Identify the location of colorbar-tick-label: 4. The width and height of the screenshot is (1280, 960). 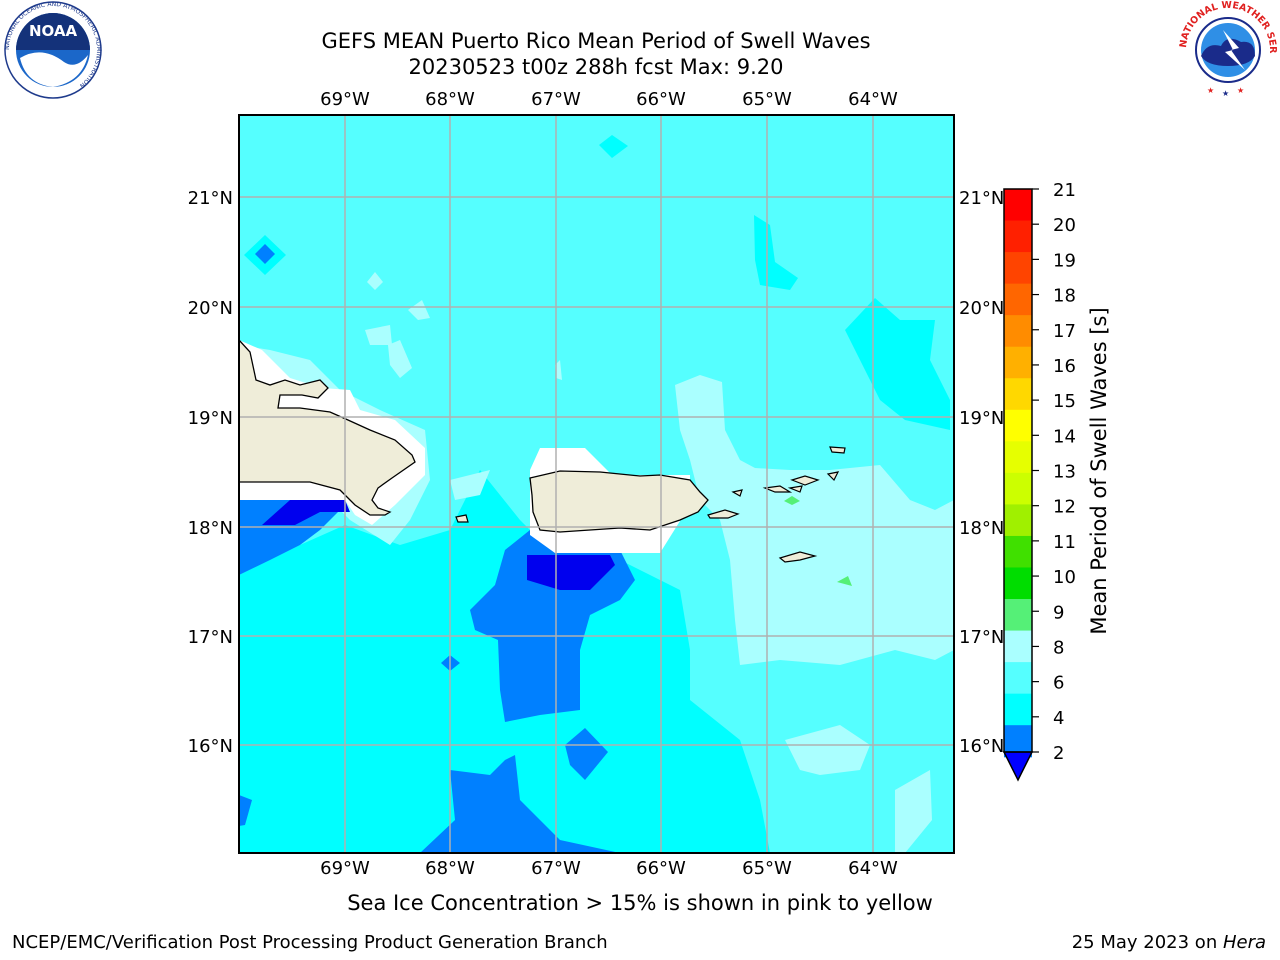
(1058, 718).